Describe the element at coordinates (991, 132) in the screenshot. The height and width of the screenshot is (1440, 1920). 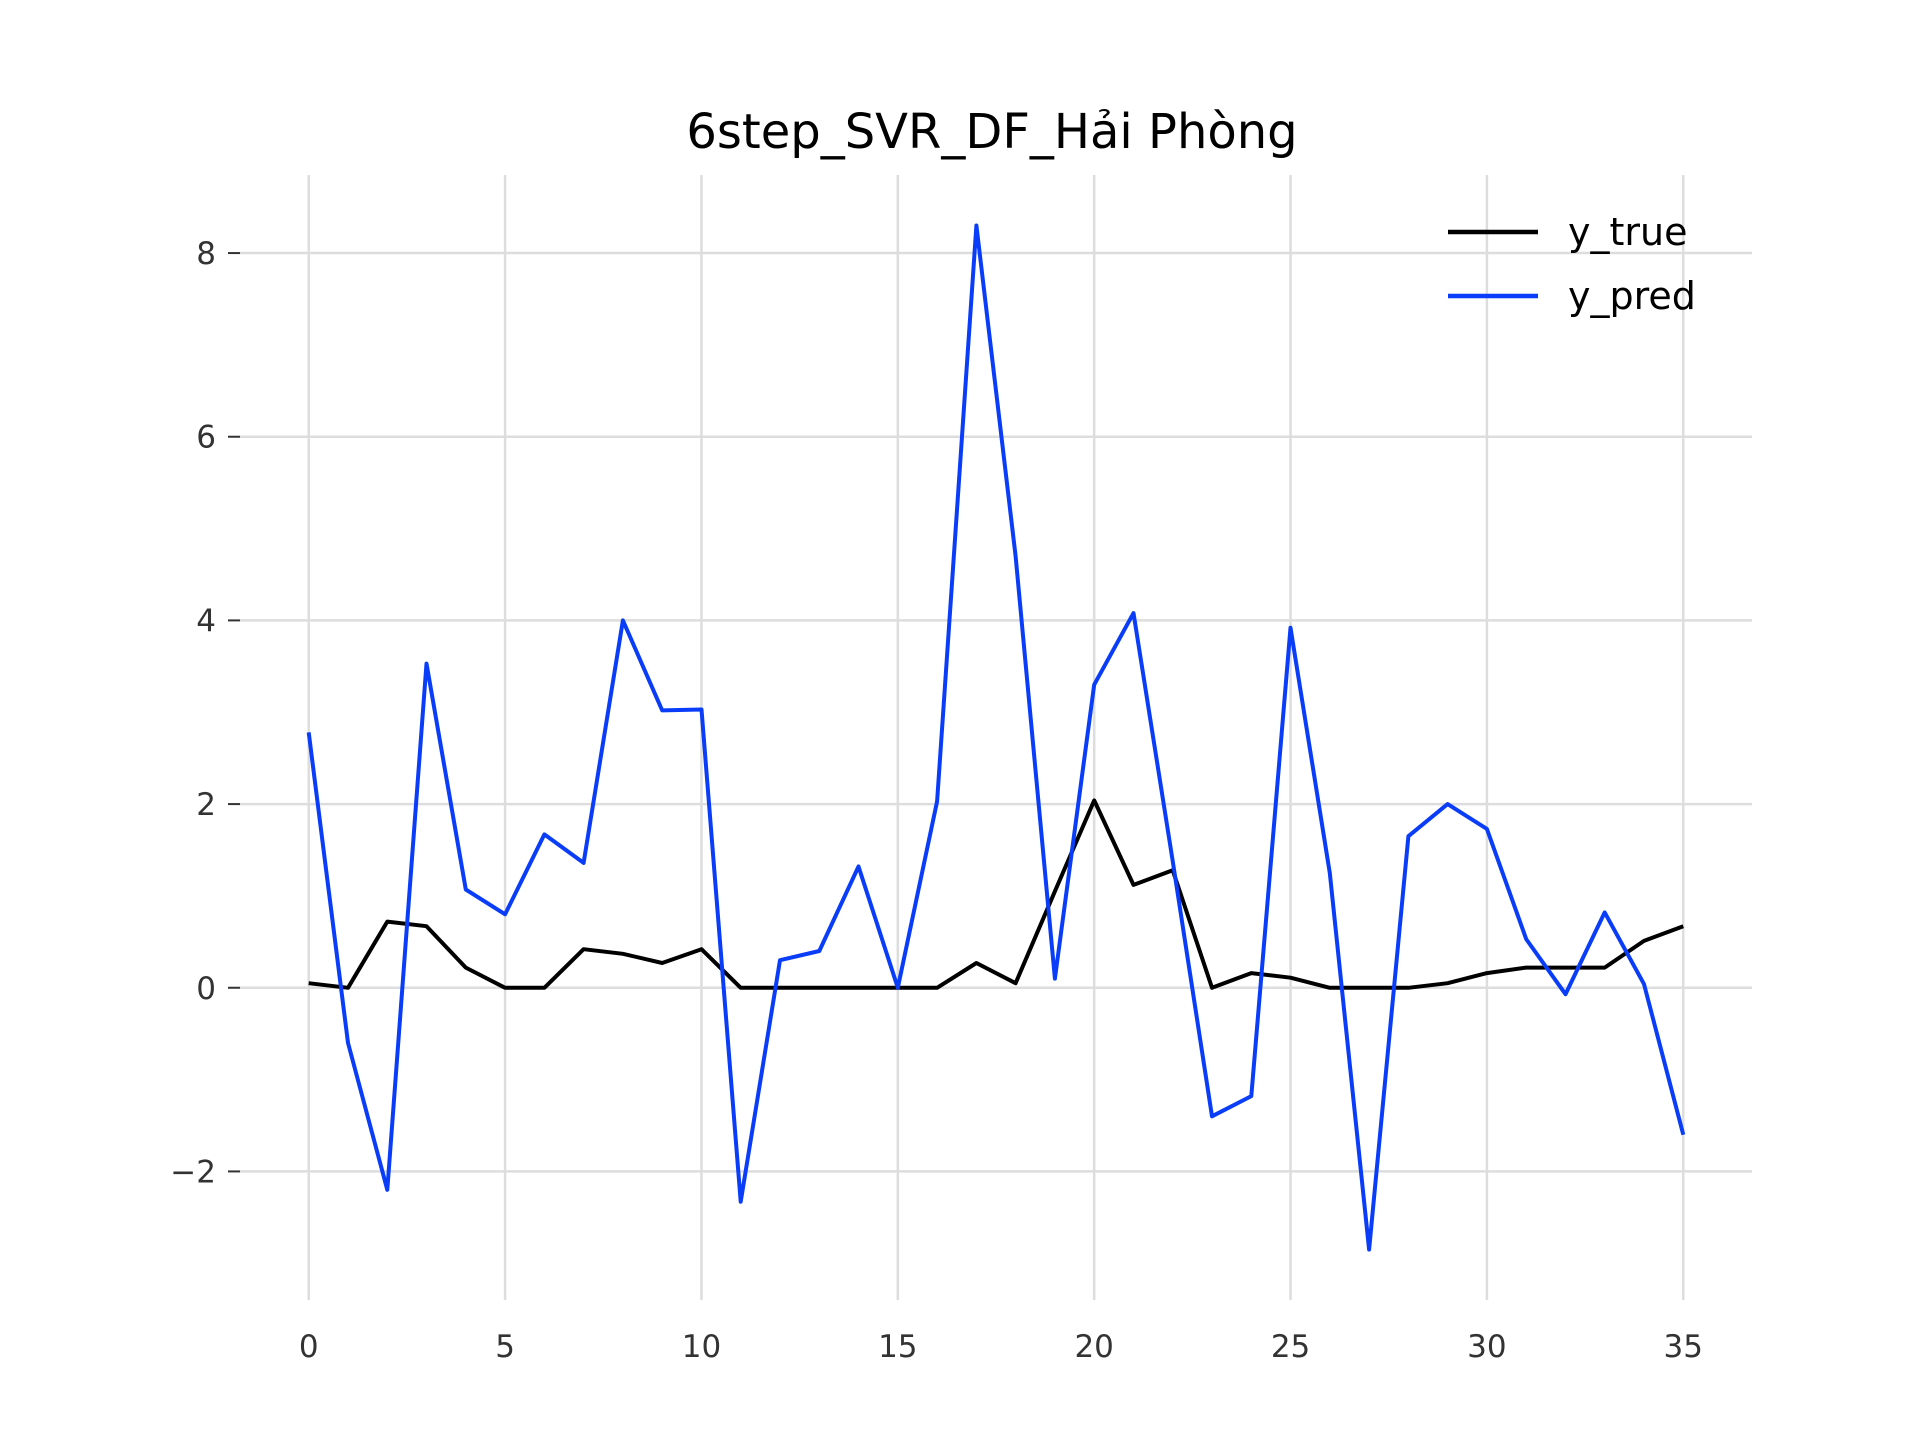
I see `chart-title: 6step_SVR_DF_Hải Phòng` at that location.